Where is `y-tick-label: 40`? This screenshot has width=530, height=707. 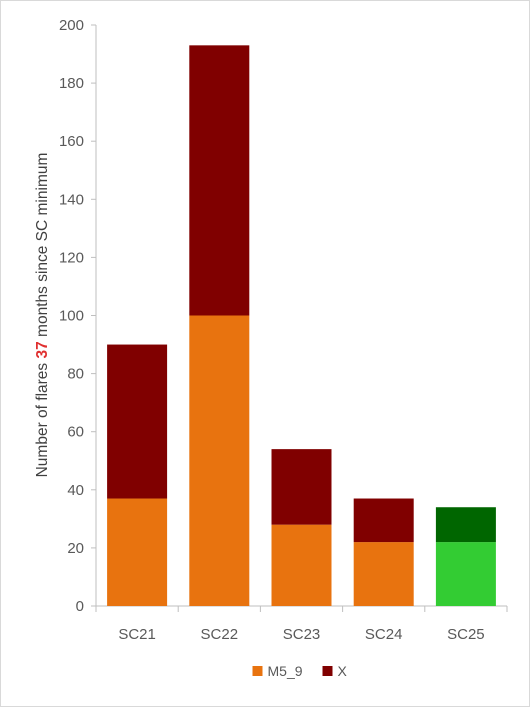 y-tick-label: 40 is located at coordinates (75, 490).